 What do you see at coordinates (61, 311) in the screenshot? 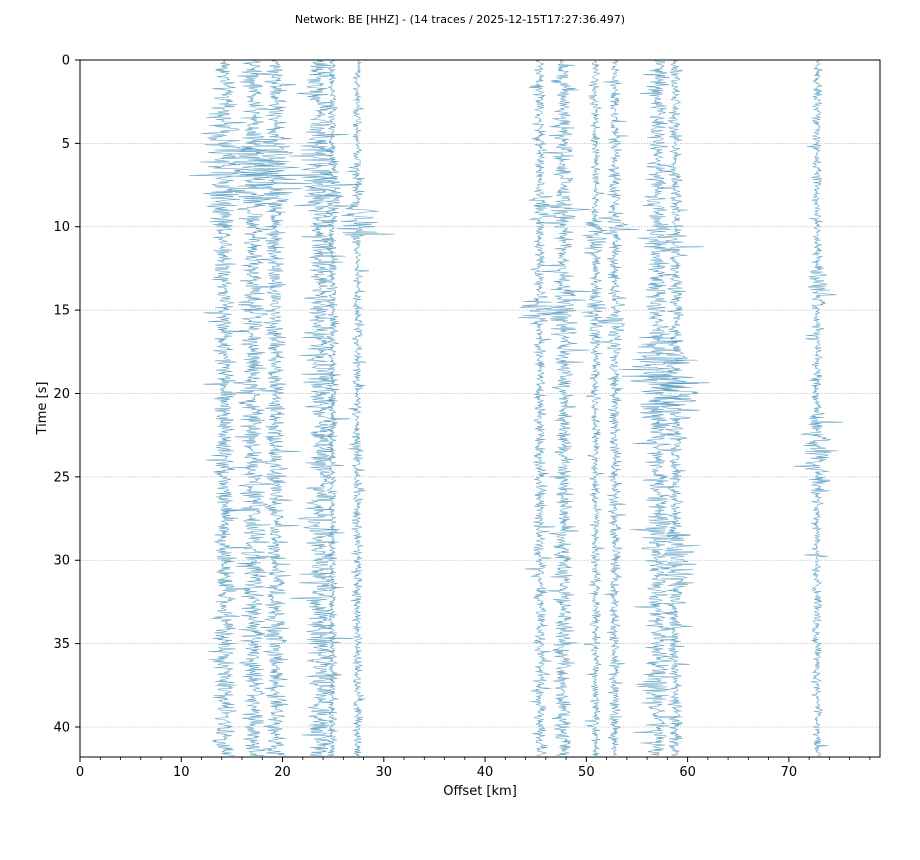
I see `y-tick-label: 15` at bounding box center [61, 311].